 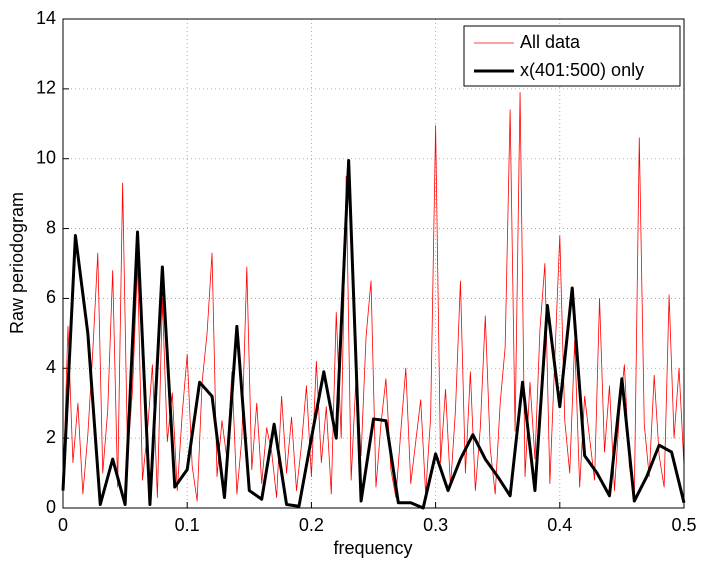 What do you see at coordinates (46, 88) in the screenshot?
I see `y-tick-label: 12` at bounding box center [46, 88].